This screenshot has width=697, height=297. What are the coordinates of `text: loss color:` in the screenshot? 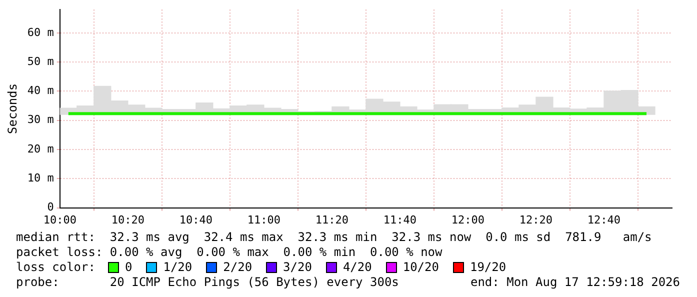 It's located at (56, 267).